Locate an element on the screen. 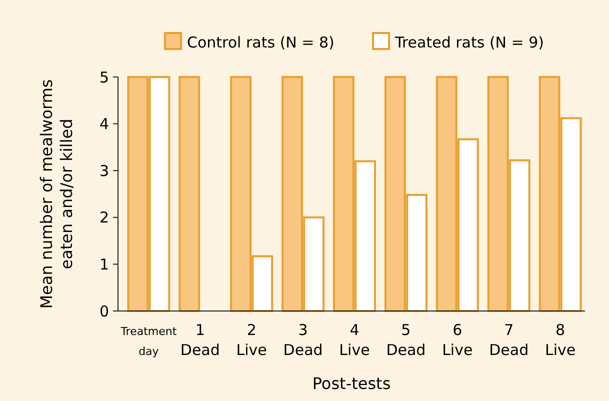 This screenshot has height=401, width=609. x-tick-label: 2 Live is located at coordinates (251, 340).